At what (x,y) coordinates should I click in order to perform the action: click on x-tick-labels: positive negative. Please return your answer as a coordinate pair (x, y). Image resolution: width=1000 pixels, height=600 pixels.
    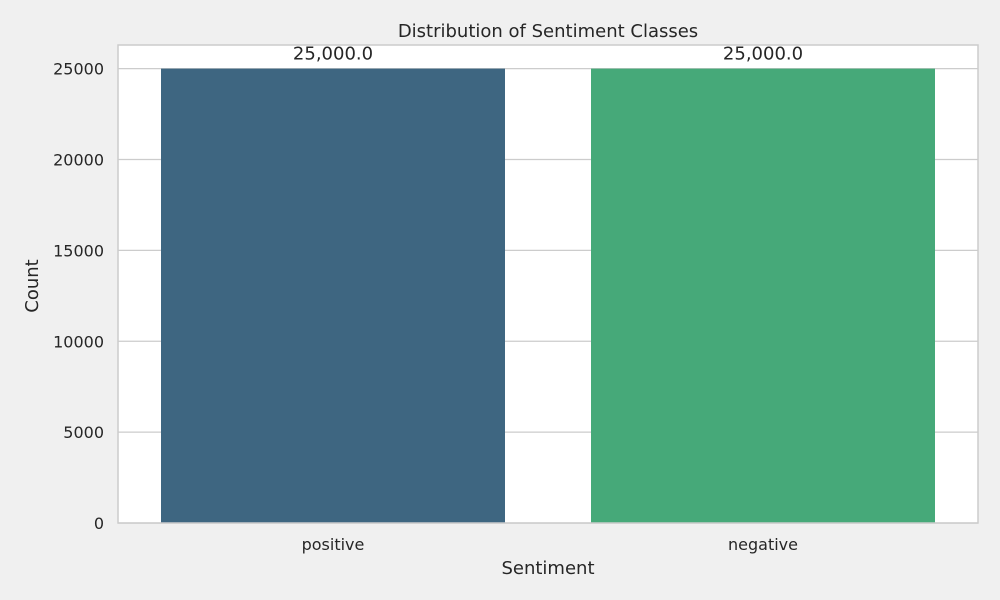
    Looking at the image, I should click on (550, 544).